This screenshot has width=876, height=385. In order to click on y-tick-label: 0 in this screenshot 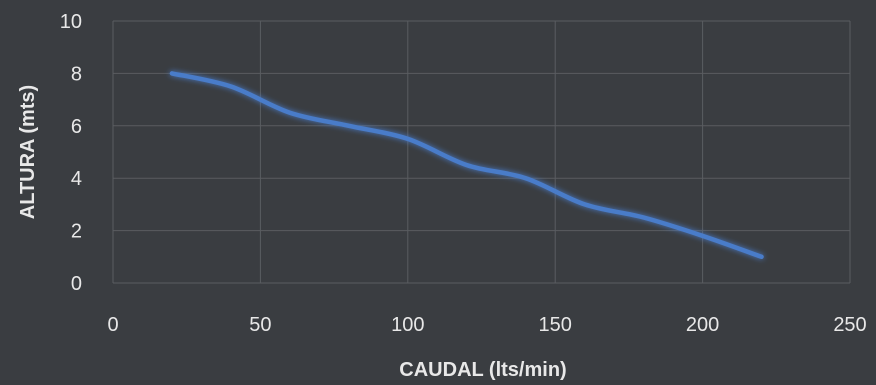, I will do `click(76, 284)`.